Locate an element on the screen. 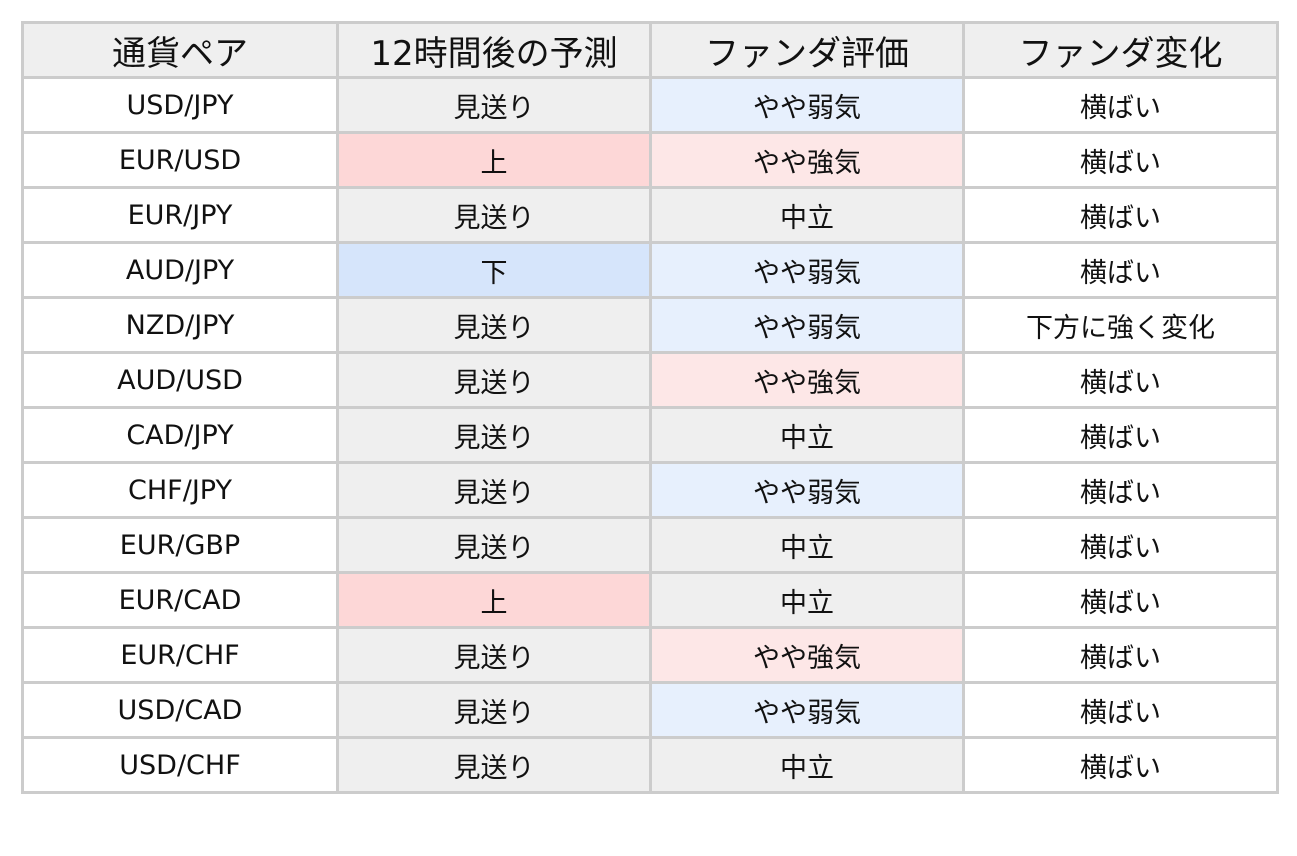 This screenshot has height=856, width=1297. cell-pair: CAD/JPY is located at coordinates (180, 435).